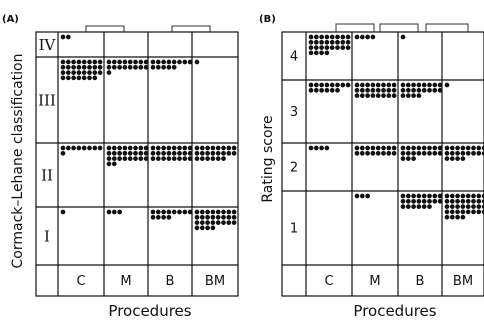 The height and width of the screenshot is (321, 484). I want to click on panel-a-row-label: IV, so click(48, 45).